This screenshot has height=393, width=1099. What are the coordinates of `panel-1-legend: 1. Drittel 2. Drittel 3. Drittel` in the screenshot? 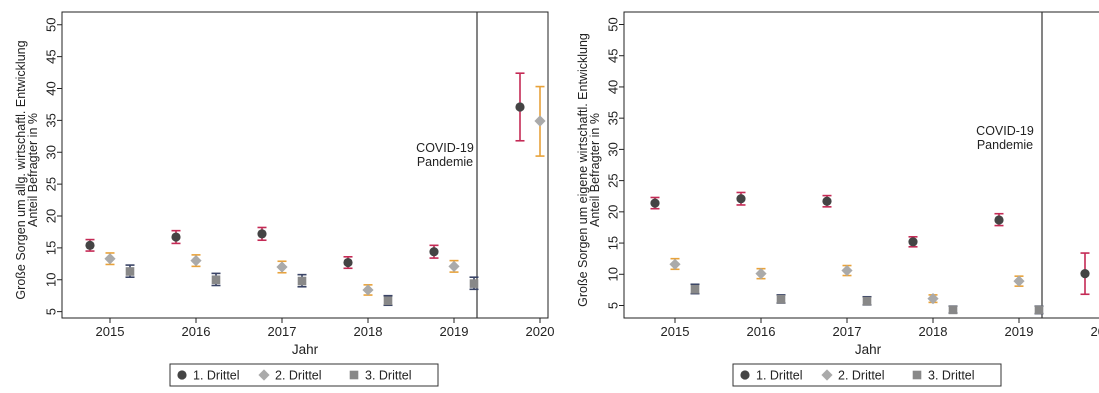 It's located at (304, 375).